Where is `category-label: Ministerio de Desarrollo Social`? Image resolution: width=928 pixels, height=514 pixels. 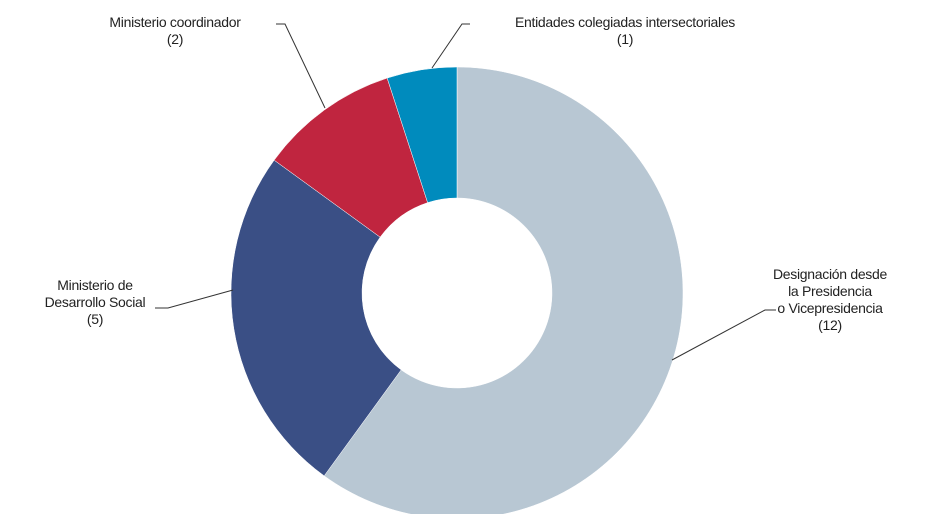
category-label: Ministerio de Desarrollo Social is located at coordinates (95, 293).